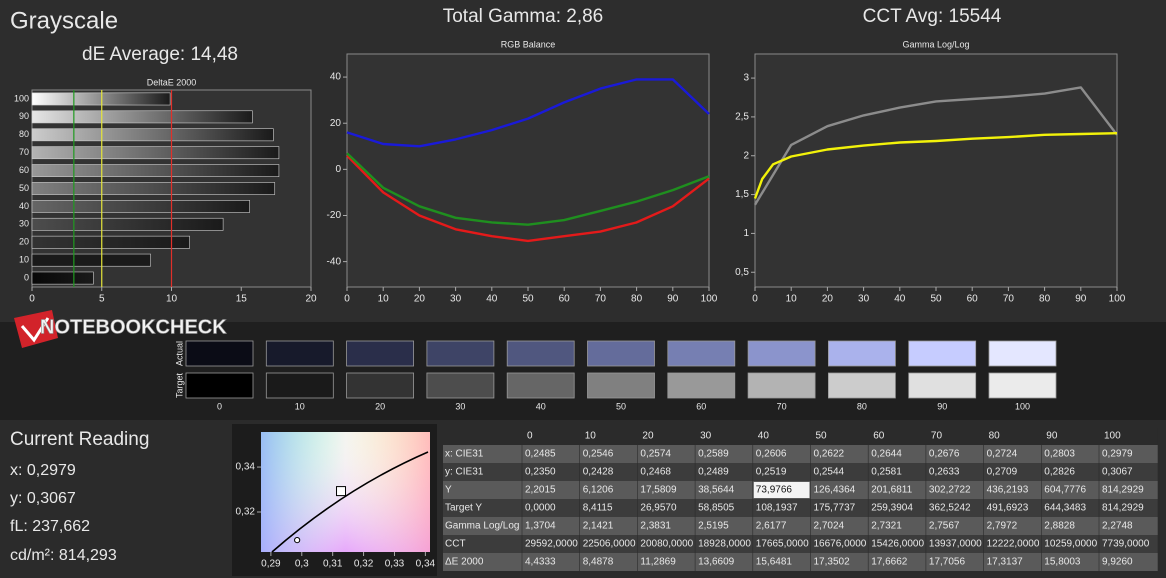  What do you see at coordinates (1117, 472) in the screenshot?
I see `table-cell: 0,3067` at bounding box center [1117, 472].